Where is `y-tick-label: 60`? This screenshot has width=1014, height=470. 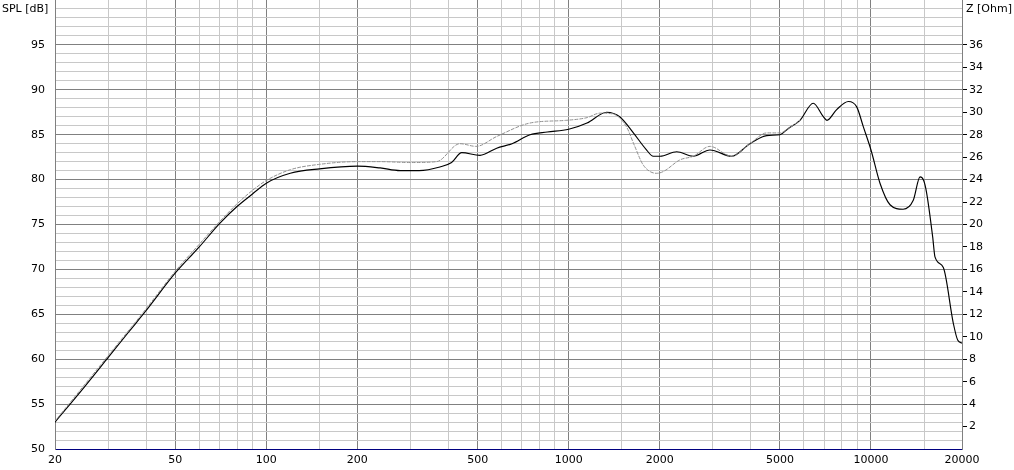
y-tick-label: 60 is located at coordinates (38, 359).